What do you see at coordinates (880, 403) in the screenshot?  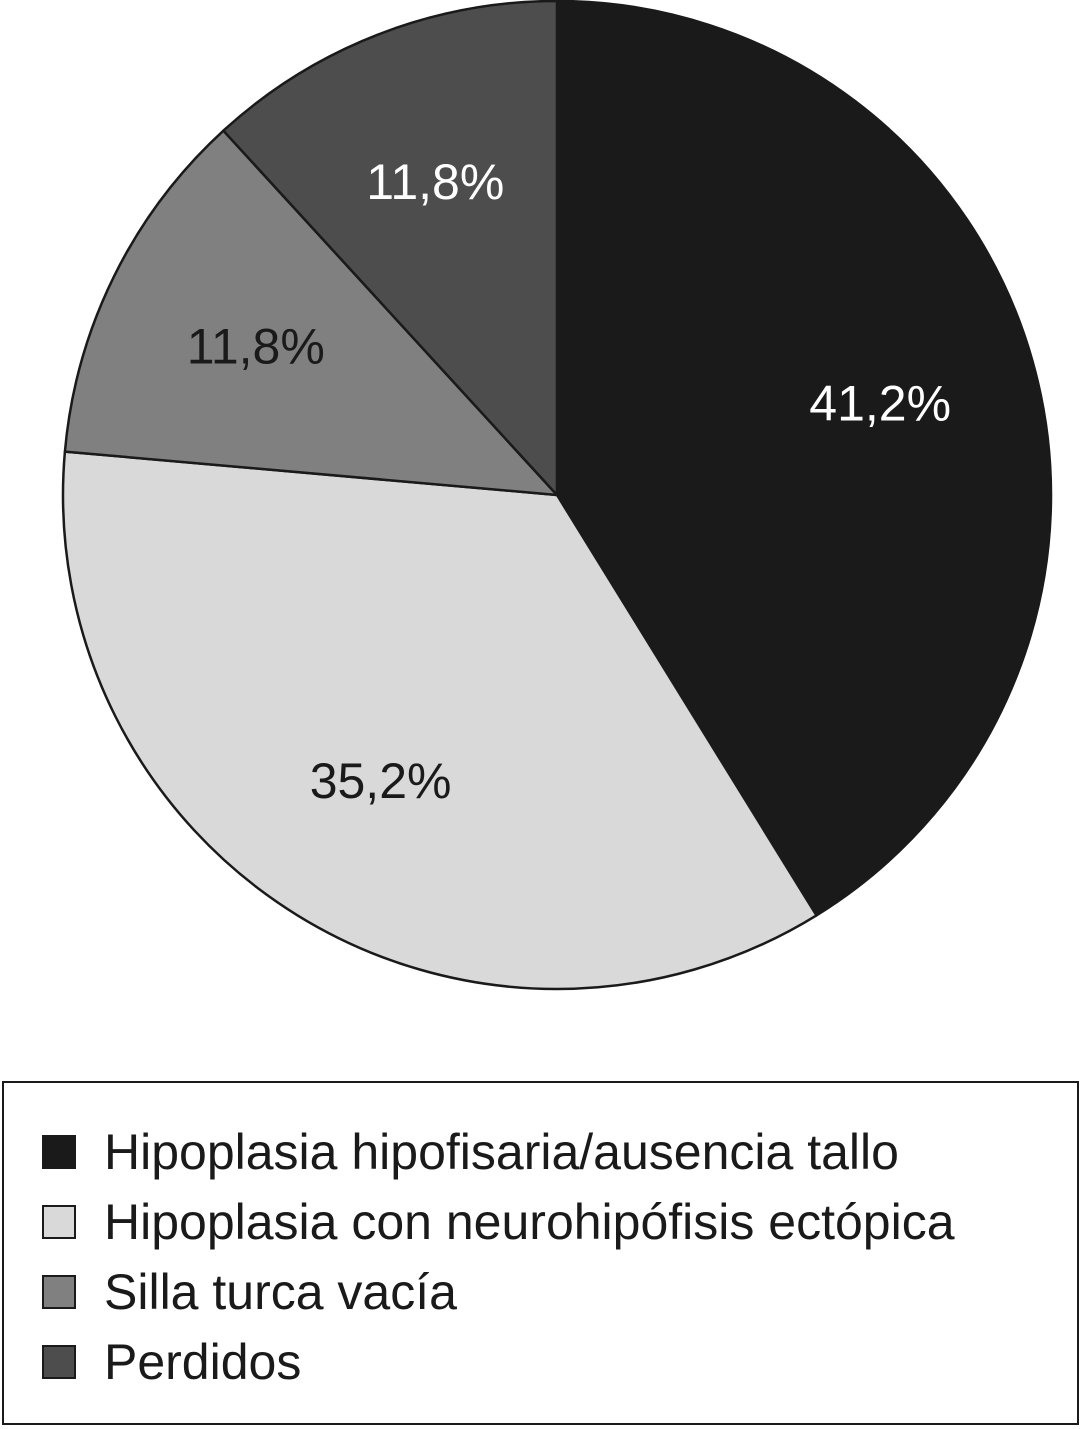 I see `slice-value-label: 41,2%` at bounding box center [880, 403].